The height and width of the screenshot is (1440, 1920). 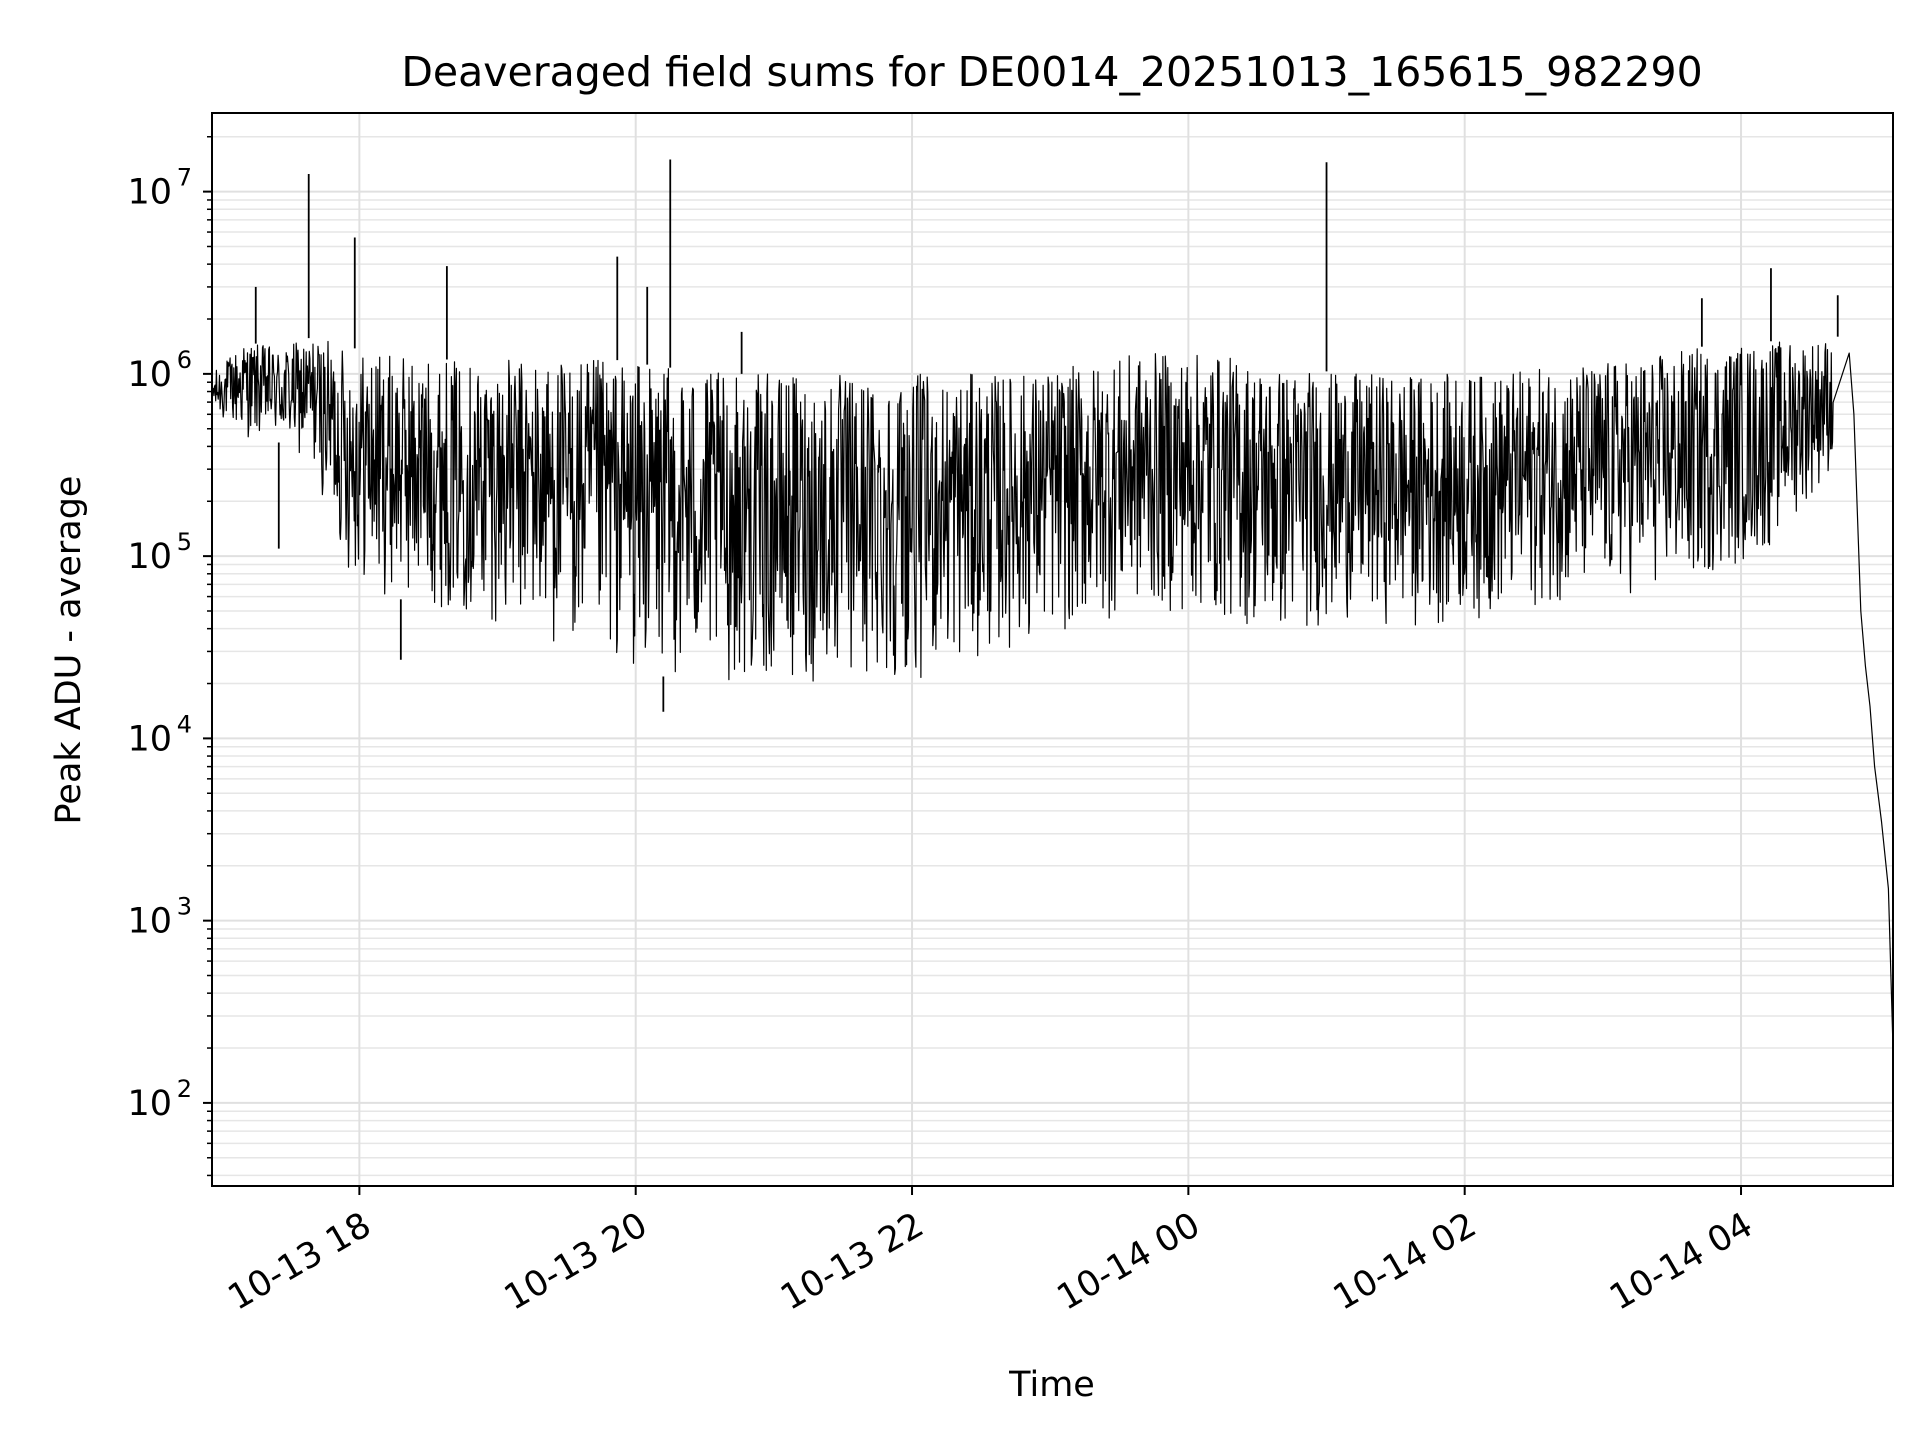 What do you see at coordinates (69, 650) in the screenshot?
I see `y-axis-label: Peak ADU - average` at bounding box center [69, 650].